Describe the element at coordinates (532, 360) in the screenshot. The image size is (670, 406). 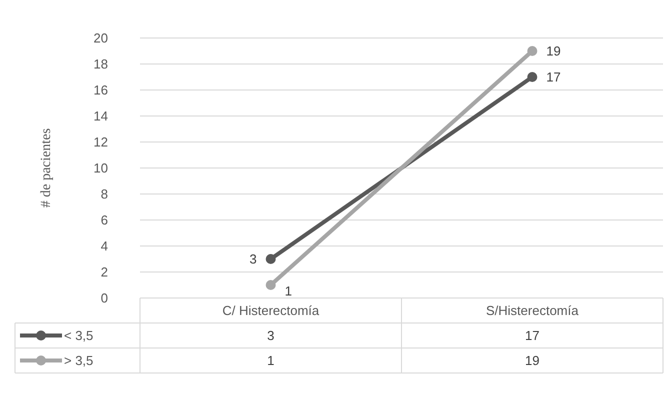
I see `data-label: 19` at that location.